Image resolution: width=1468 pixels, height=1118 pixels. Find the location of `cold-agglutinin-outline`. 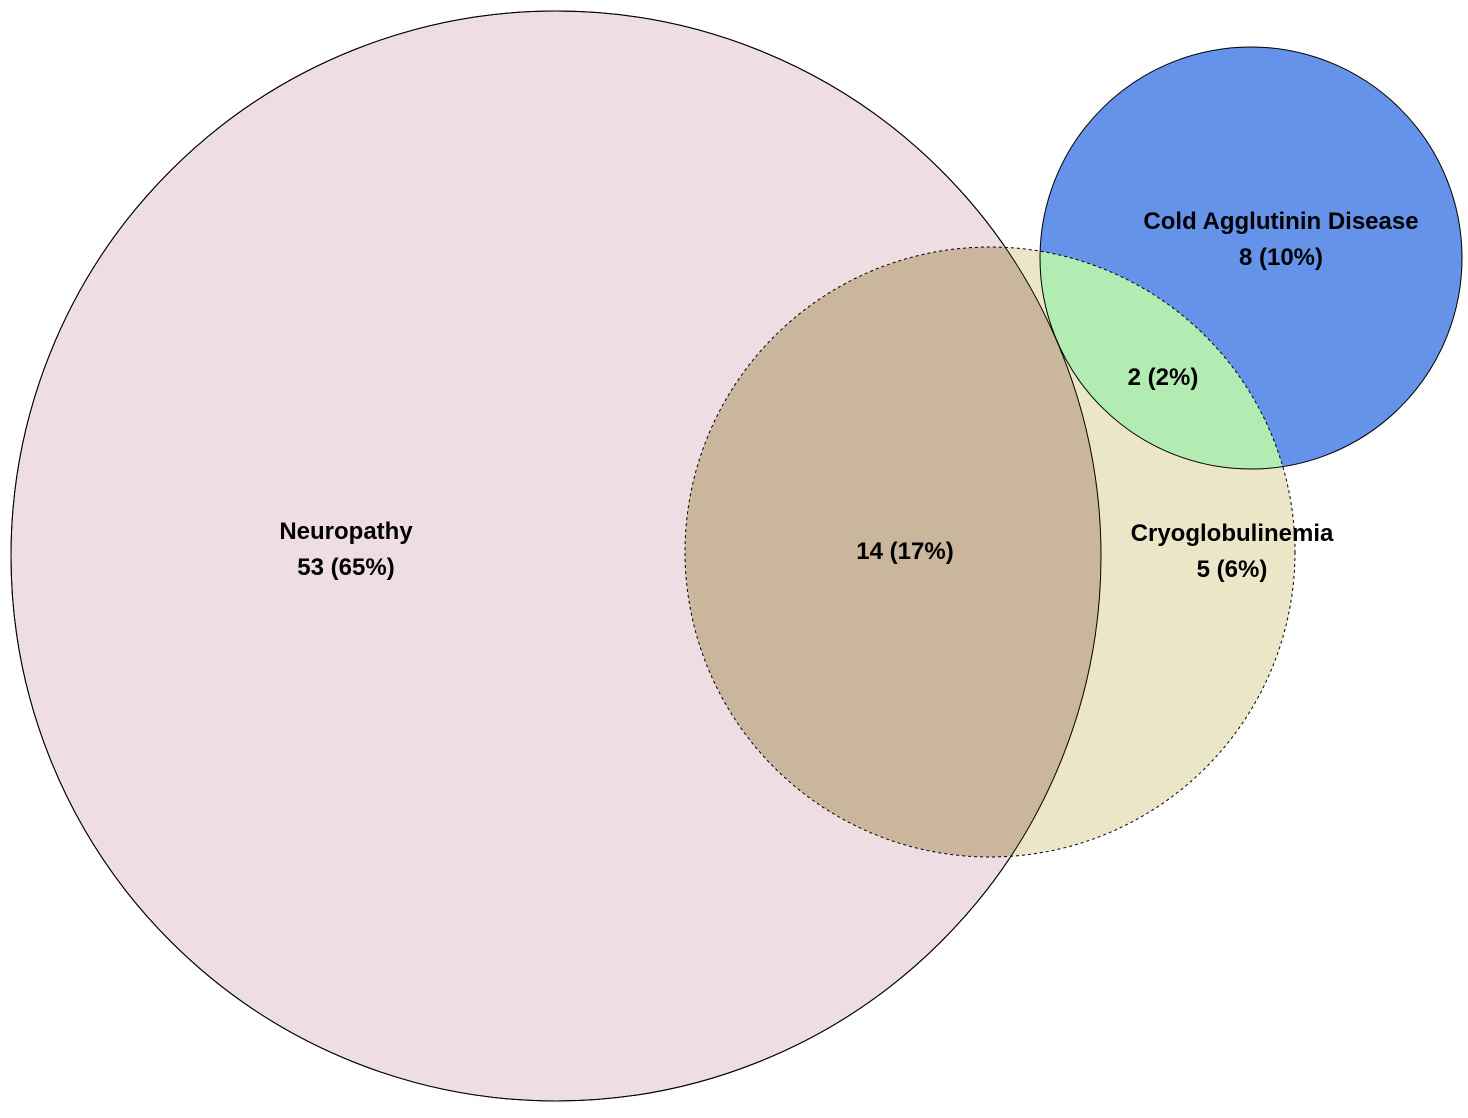

cold-agglutinin-outline is located at coordinates (1251, 258).